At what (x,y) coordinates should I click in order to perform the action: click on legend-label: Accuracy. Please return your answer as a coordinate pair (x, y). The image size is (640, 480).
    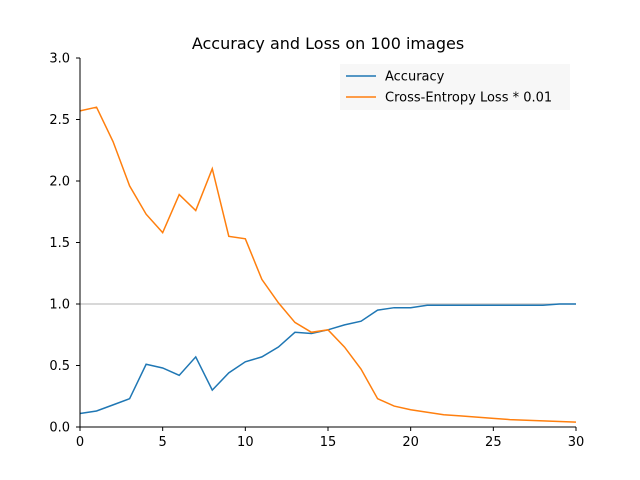
    Looking at the image, I should click on (415, 77).